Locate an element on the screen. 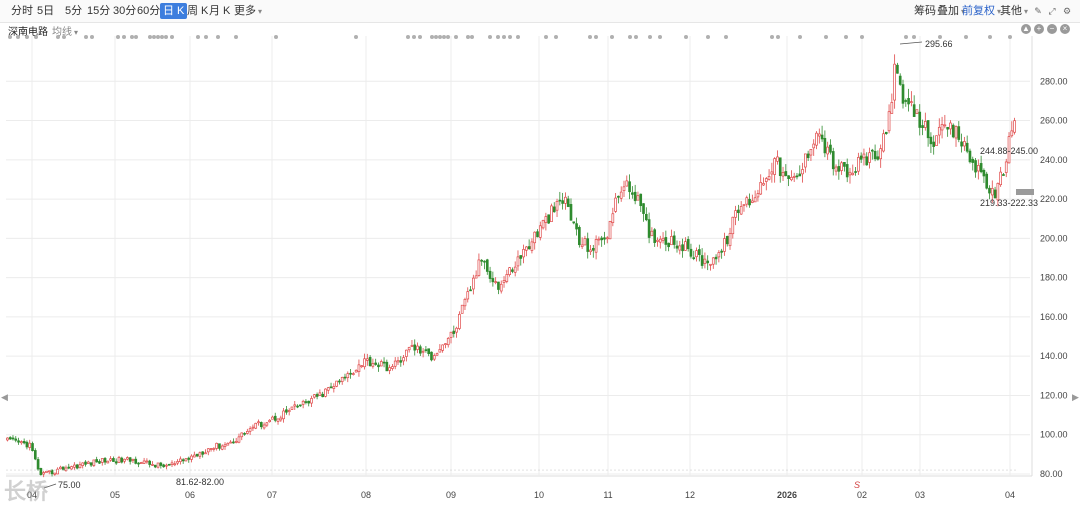  x-tick-label: 2026 is located at coordinates (787, 495).